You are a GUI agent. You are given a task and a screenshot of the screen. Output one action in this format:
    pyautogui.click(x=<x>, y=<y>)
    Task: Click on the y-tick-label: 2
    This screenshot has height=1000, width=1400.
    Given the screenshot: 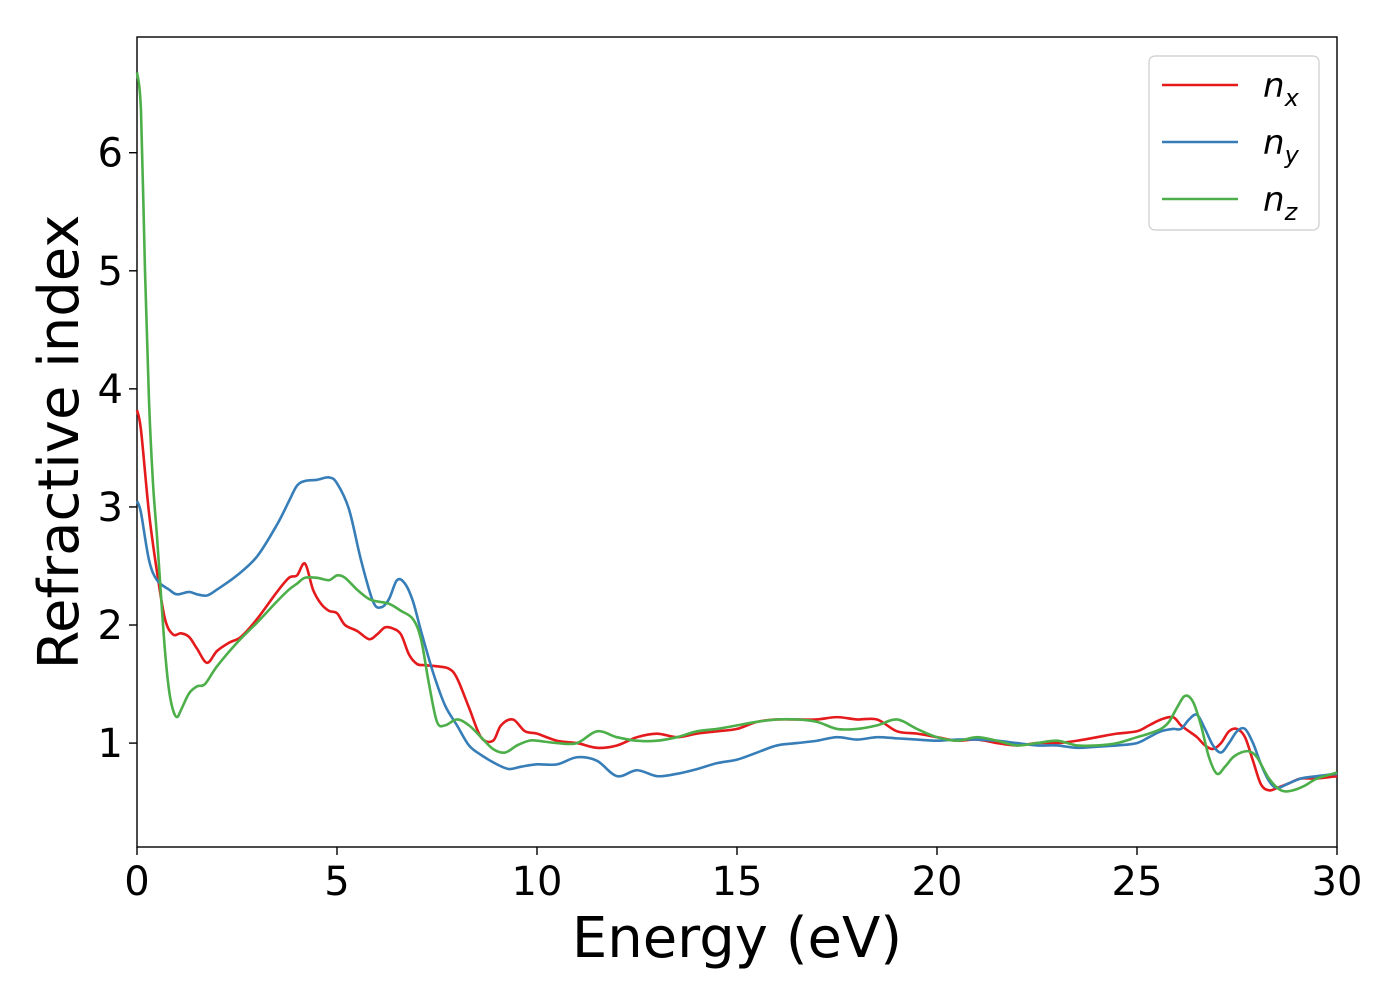 What is the action you would take?
    pyautogui.click(x=110, y=626)
    